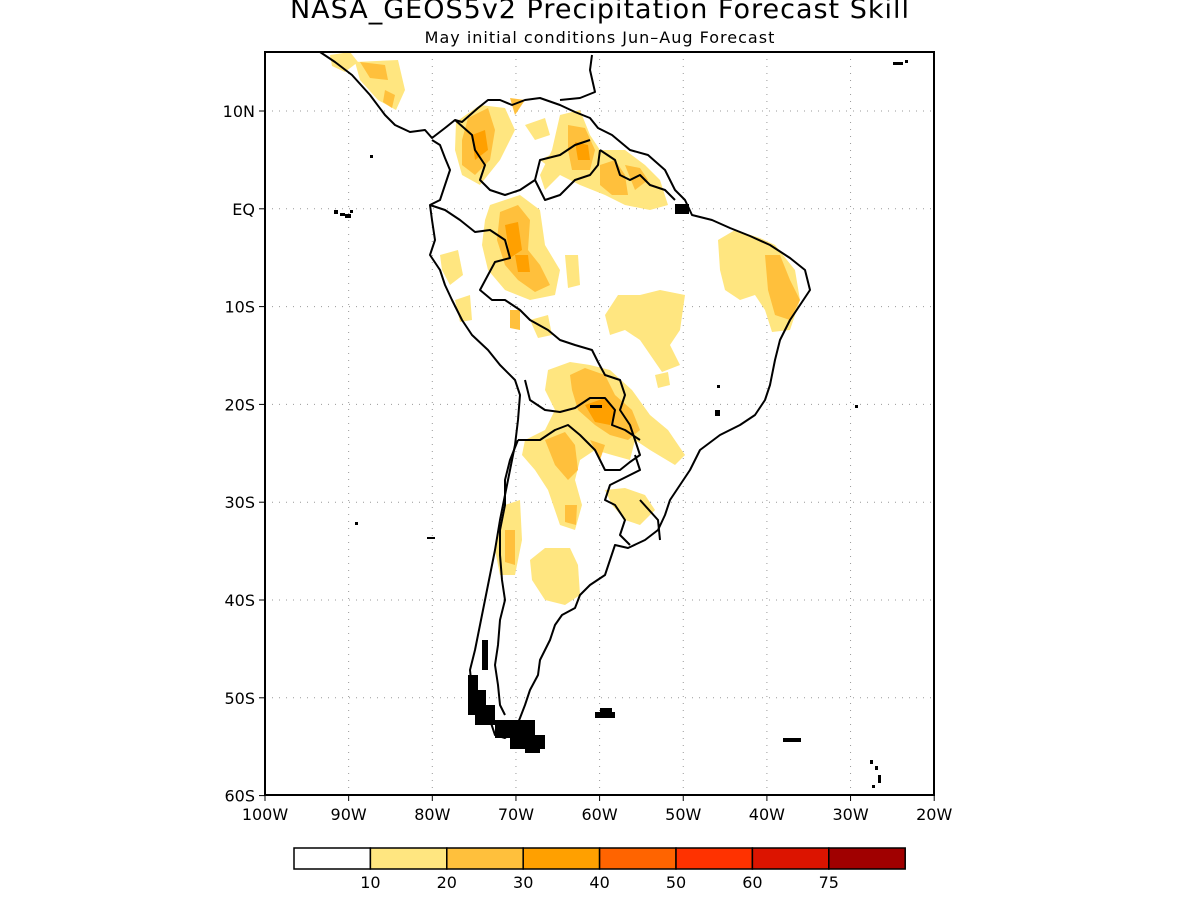 This screenshot has width=1200, height=900. I want to click on legend-label: 30, so click(523, 882).